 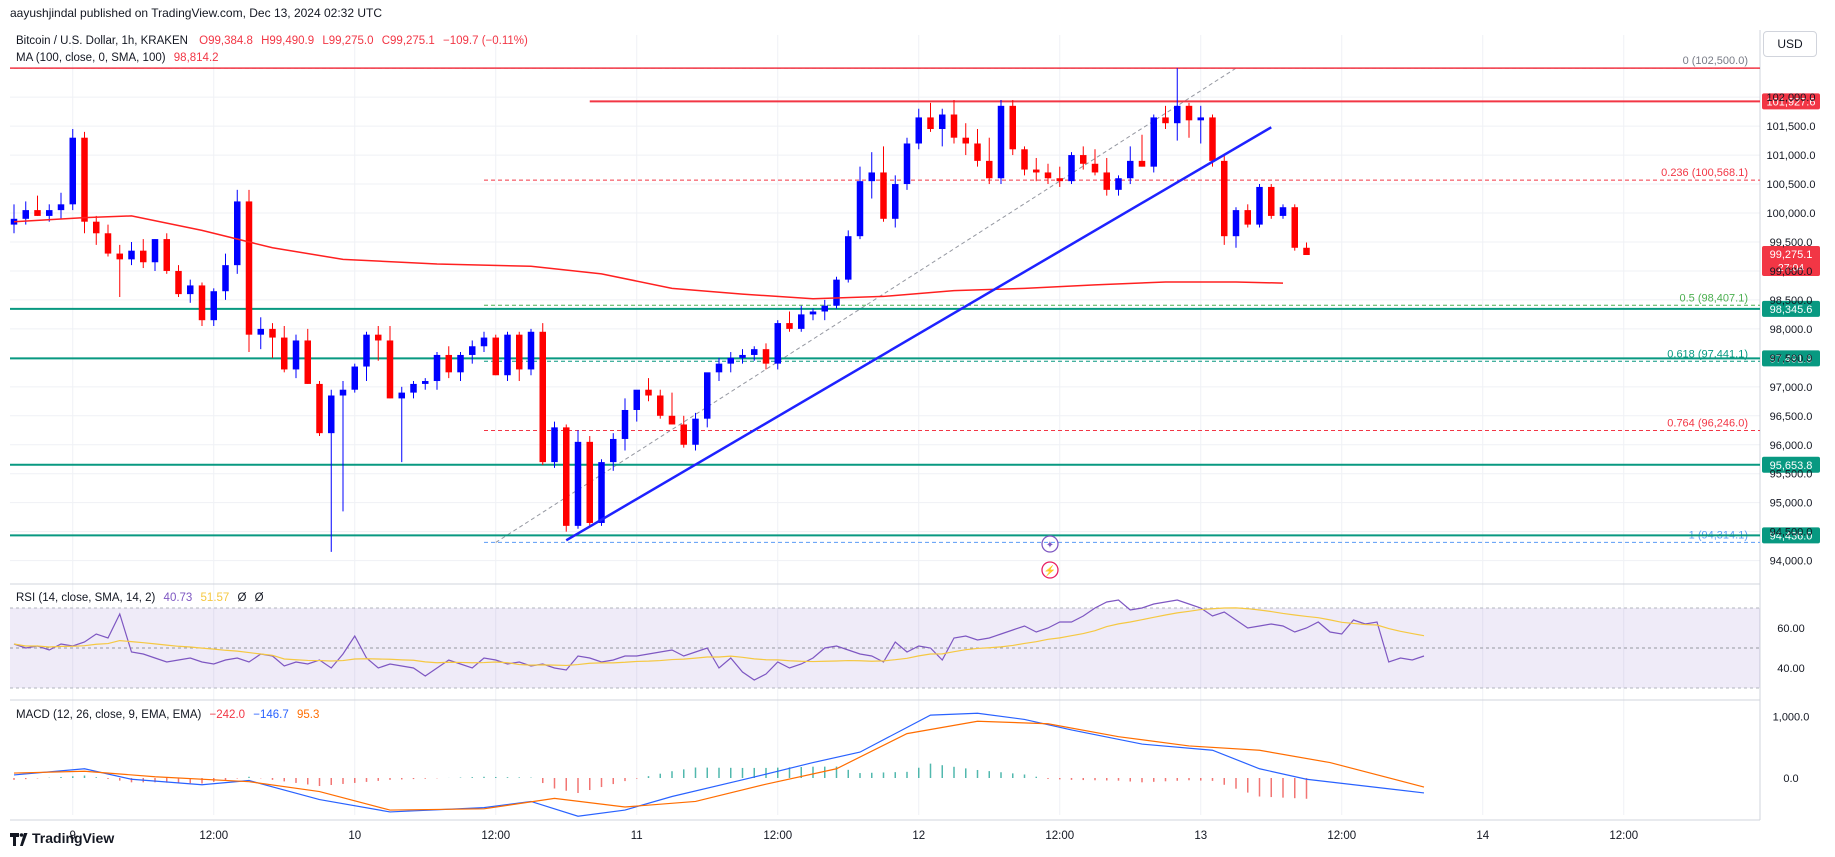 What do you see at coordinates (1200, 836) in the screenshot?
I see `time-tick-label: 13` at bounding box center [1200, 836].